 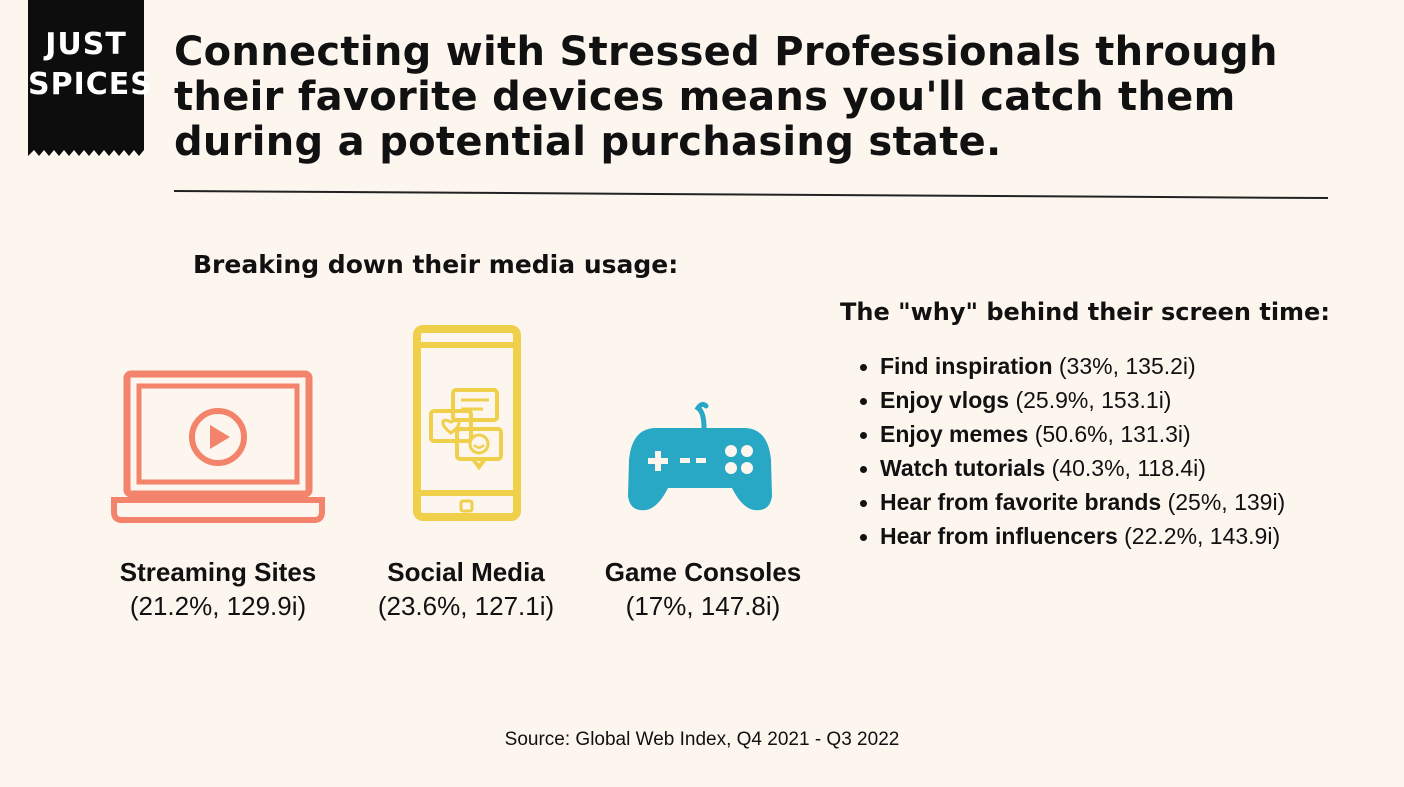 What do you see at coordinates (700, 456) in the screenshot?
I see `gamepad-icon` at bounding box center [700, 456].